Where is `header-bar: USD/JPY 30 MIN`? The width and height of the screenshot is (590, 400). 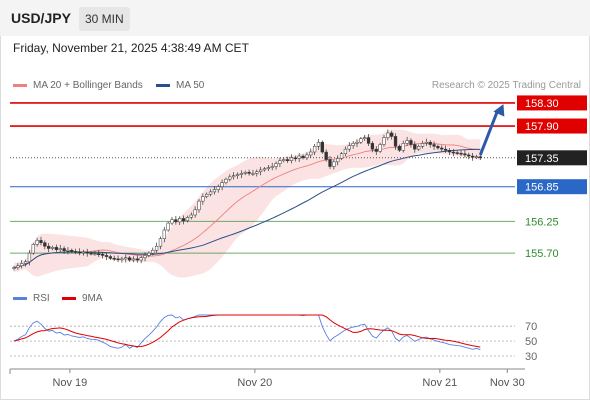 header-bar: USD/JPY 30 MIN is located at coordinates (295, 18).